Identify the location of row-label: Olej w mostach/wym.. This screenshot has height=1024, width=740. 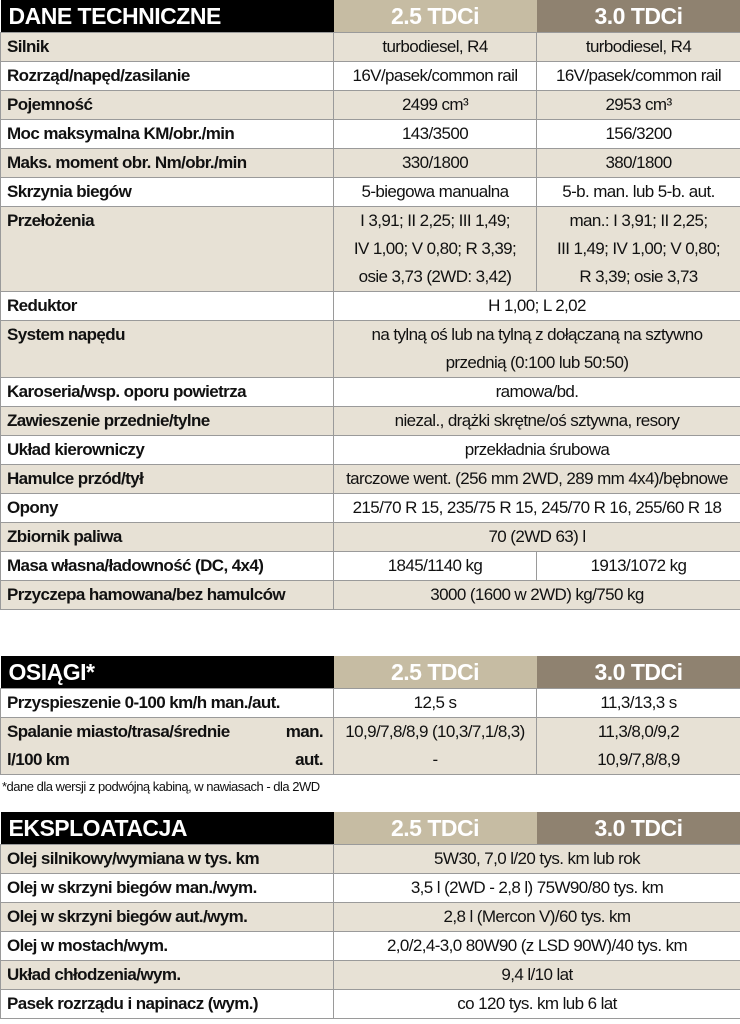
(167, 946).